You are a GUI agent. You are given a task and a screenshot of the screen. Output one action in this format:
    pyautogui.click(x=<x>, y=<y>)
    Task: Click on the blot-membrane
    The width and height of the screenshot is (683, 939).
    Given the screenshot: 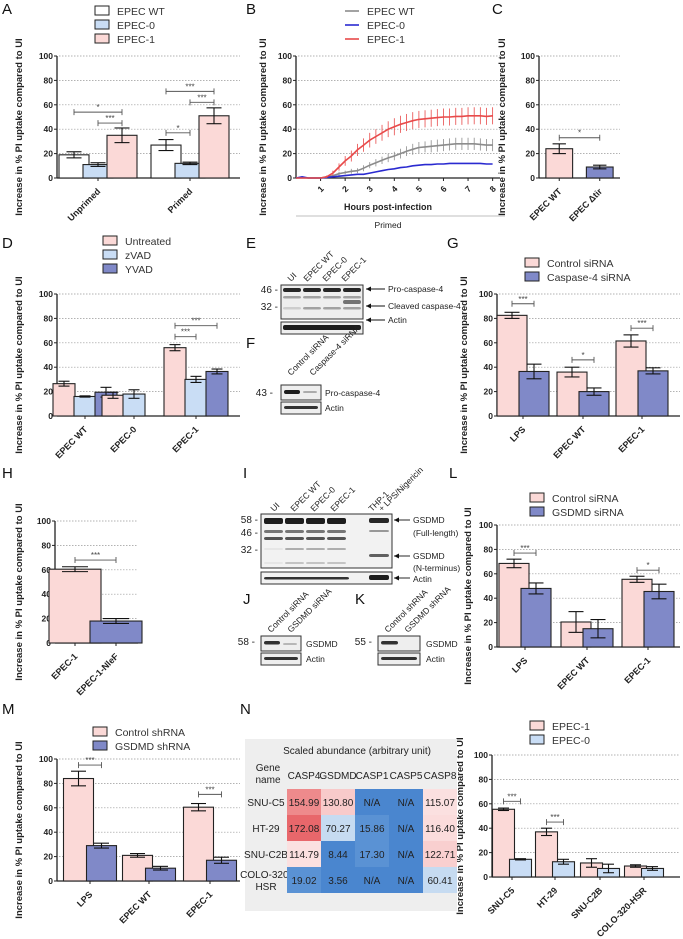 What is the action you would take?
    pyautogui.click(x=326, y=541)
    